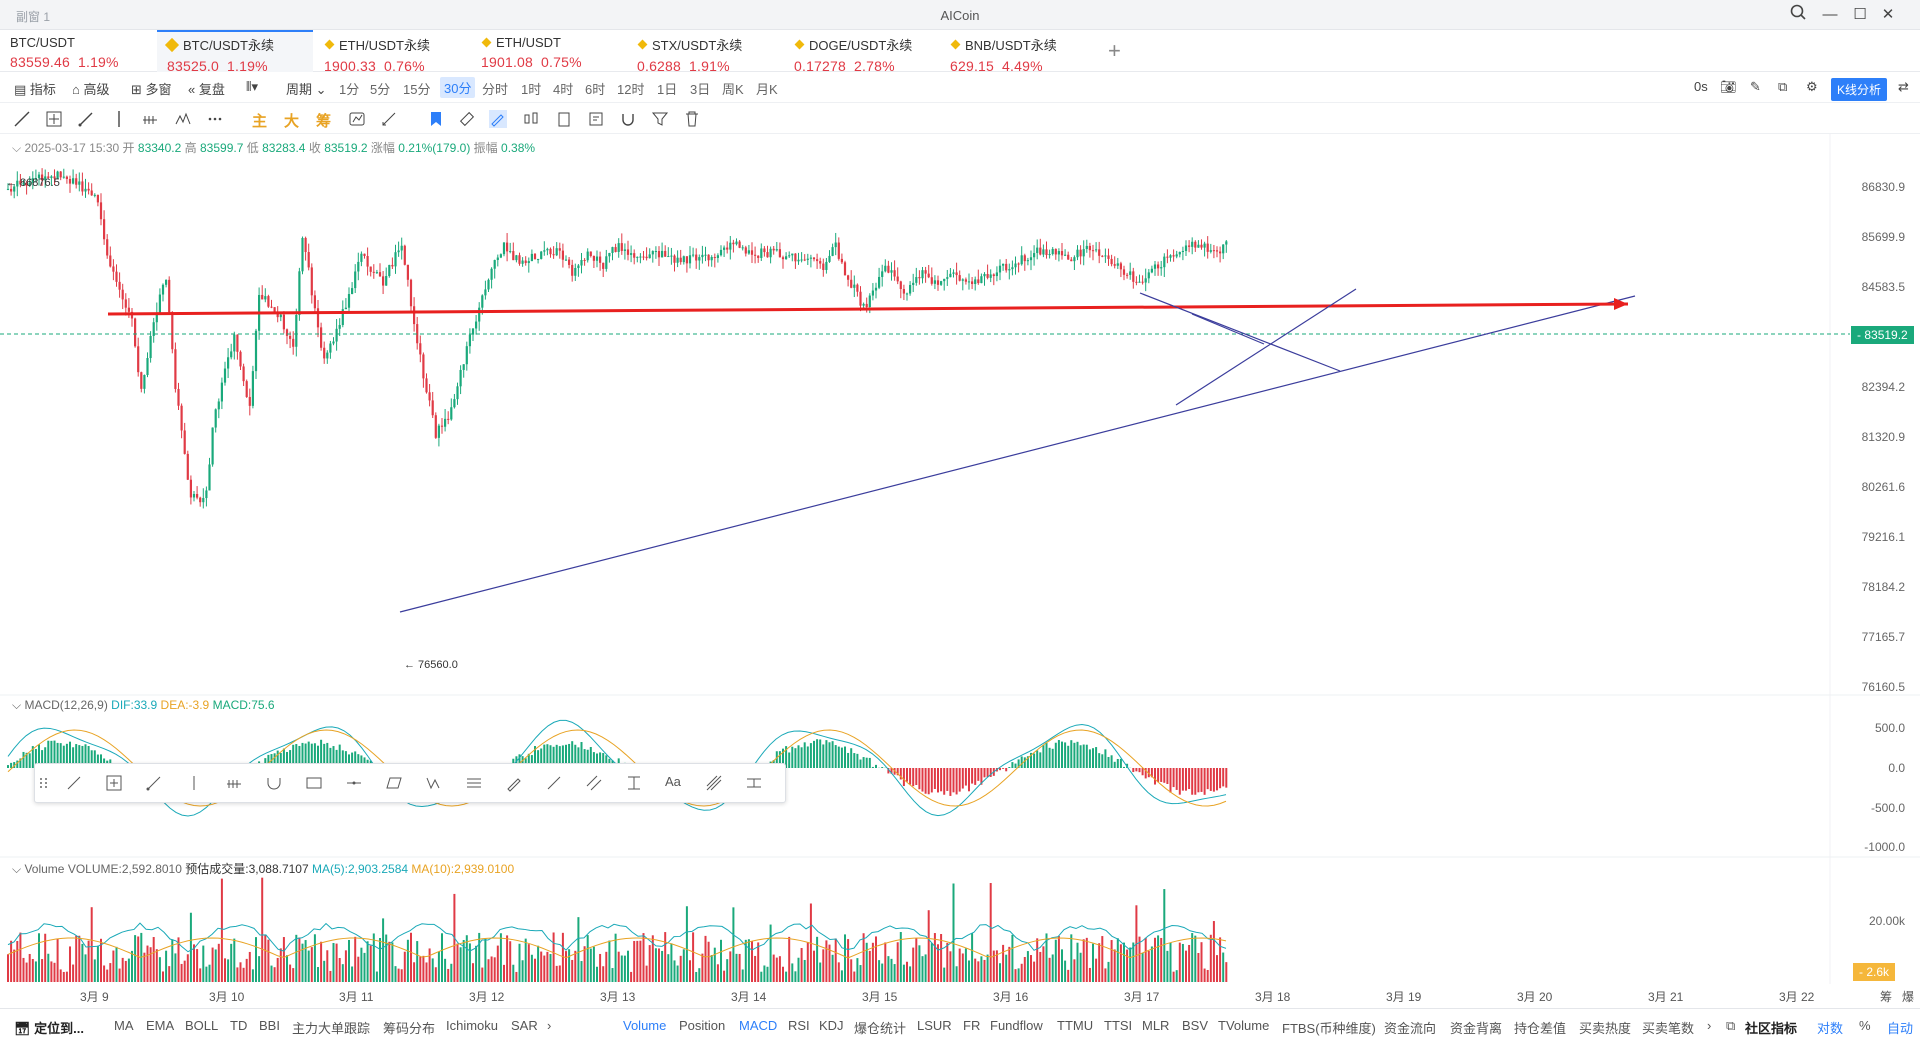  Describe the element at coordinates (661, 120) in the screenshot. I see `filter-icon` at that location.